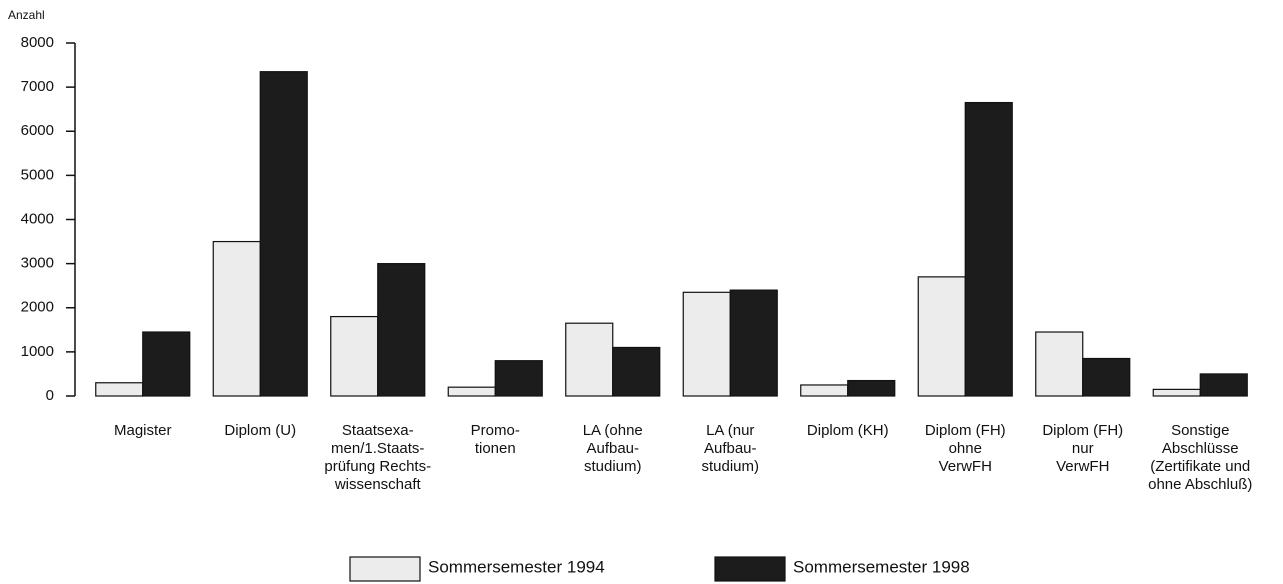  What do you see at coordinates (495, 430) in the screenshot?
I see `x-tick-label: Promo-` at bounding box center [495, 430].